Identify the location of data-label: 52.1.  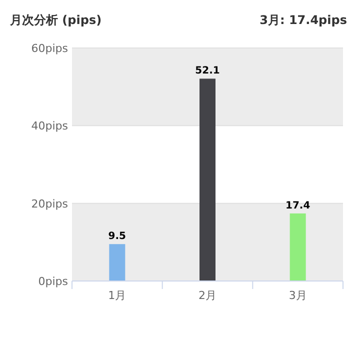
(207, 71).